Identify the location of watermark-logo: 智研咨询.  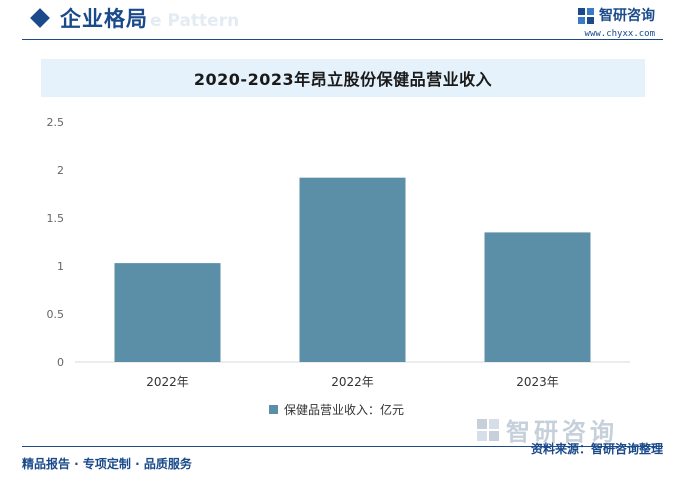
(546, 429).